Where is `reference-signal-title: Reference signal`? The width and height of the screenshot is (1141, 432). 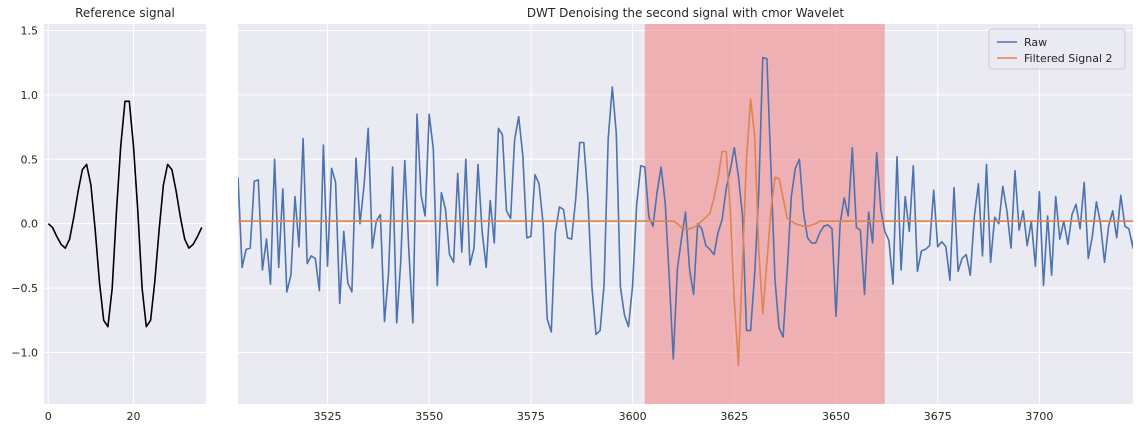 reference-signal-title: Reference signal is located at coordinates (125, 13).